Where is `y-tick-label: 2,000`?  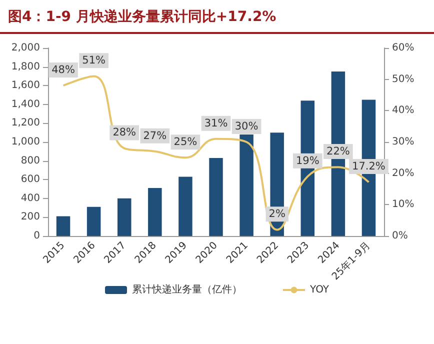
y-tick-label: 2,000 is located at coordinates (25, 48).